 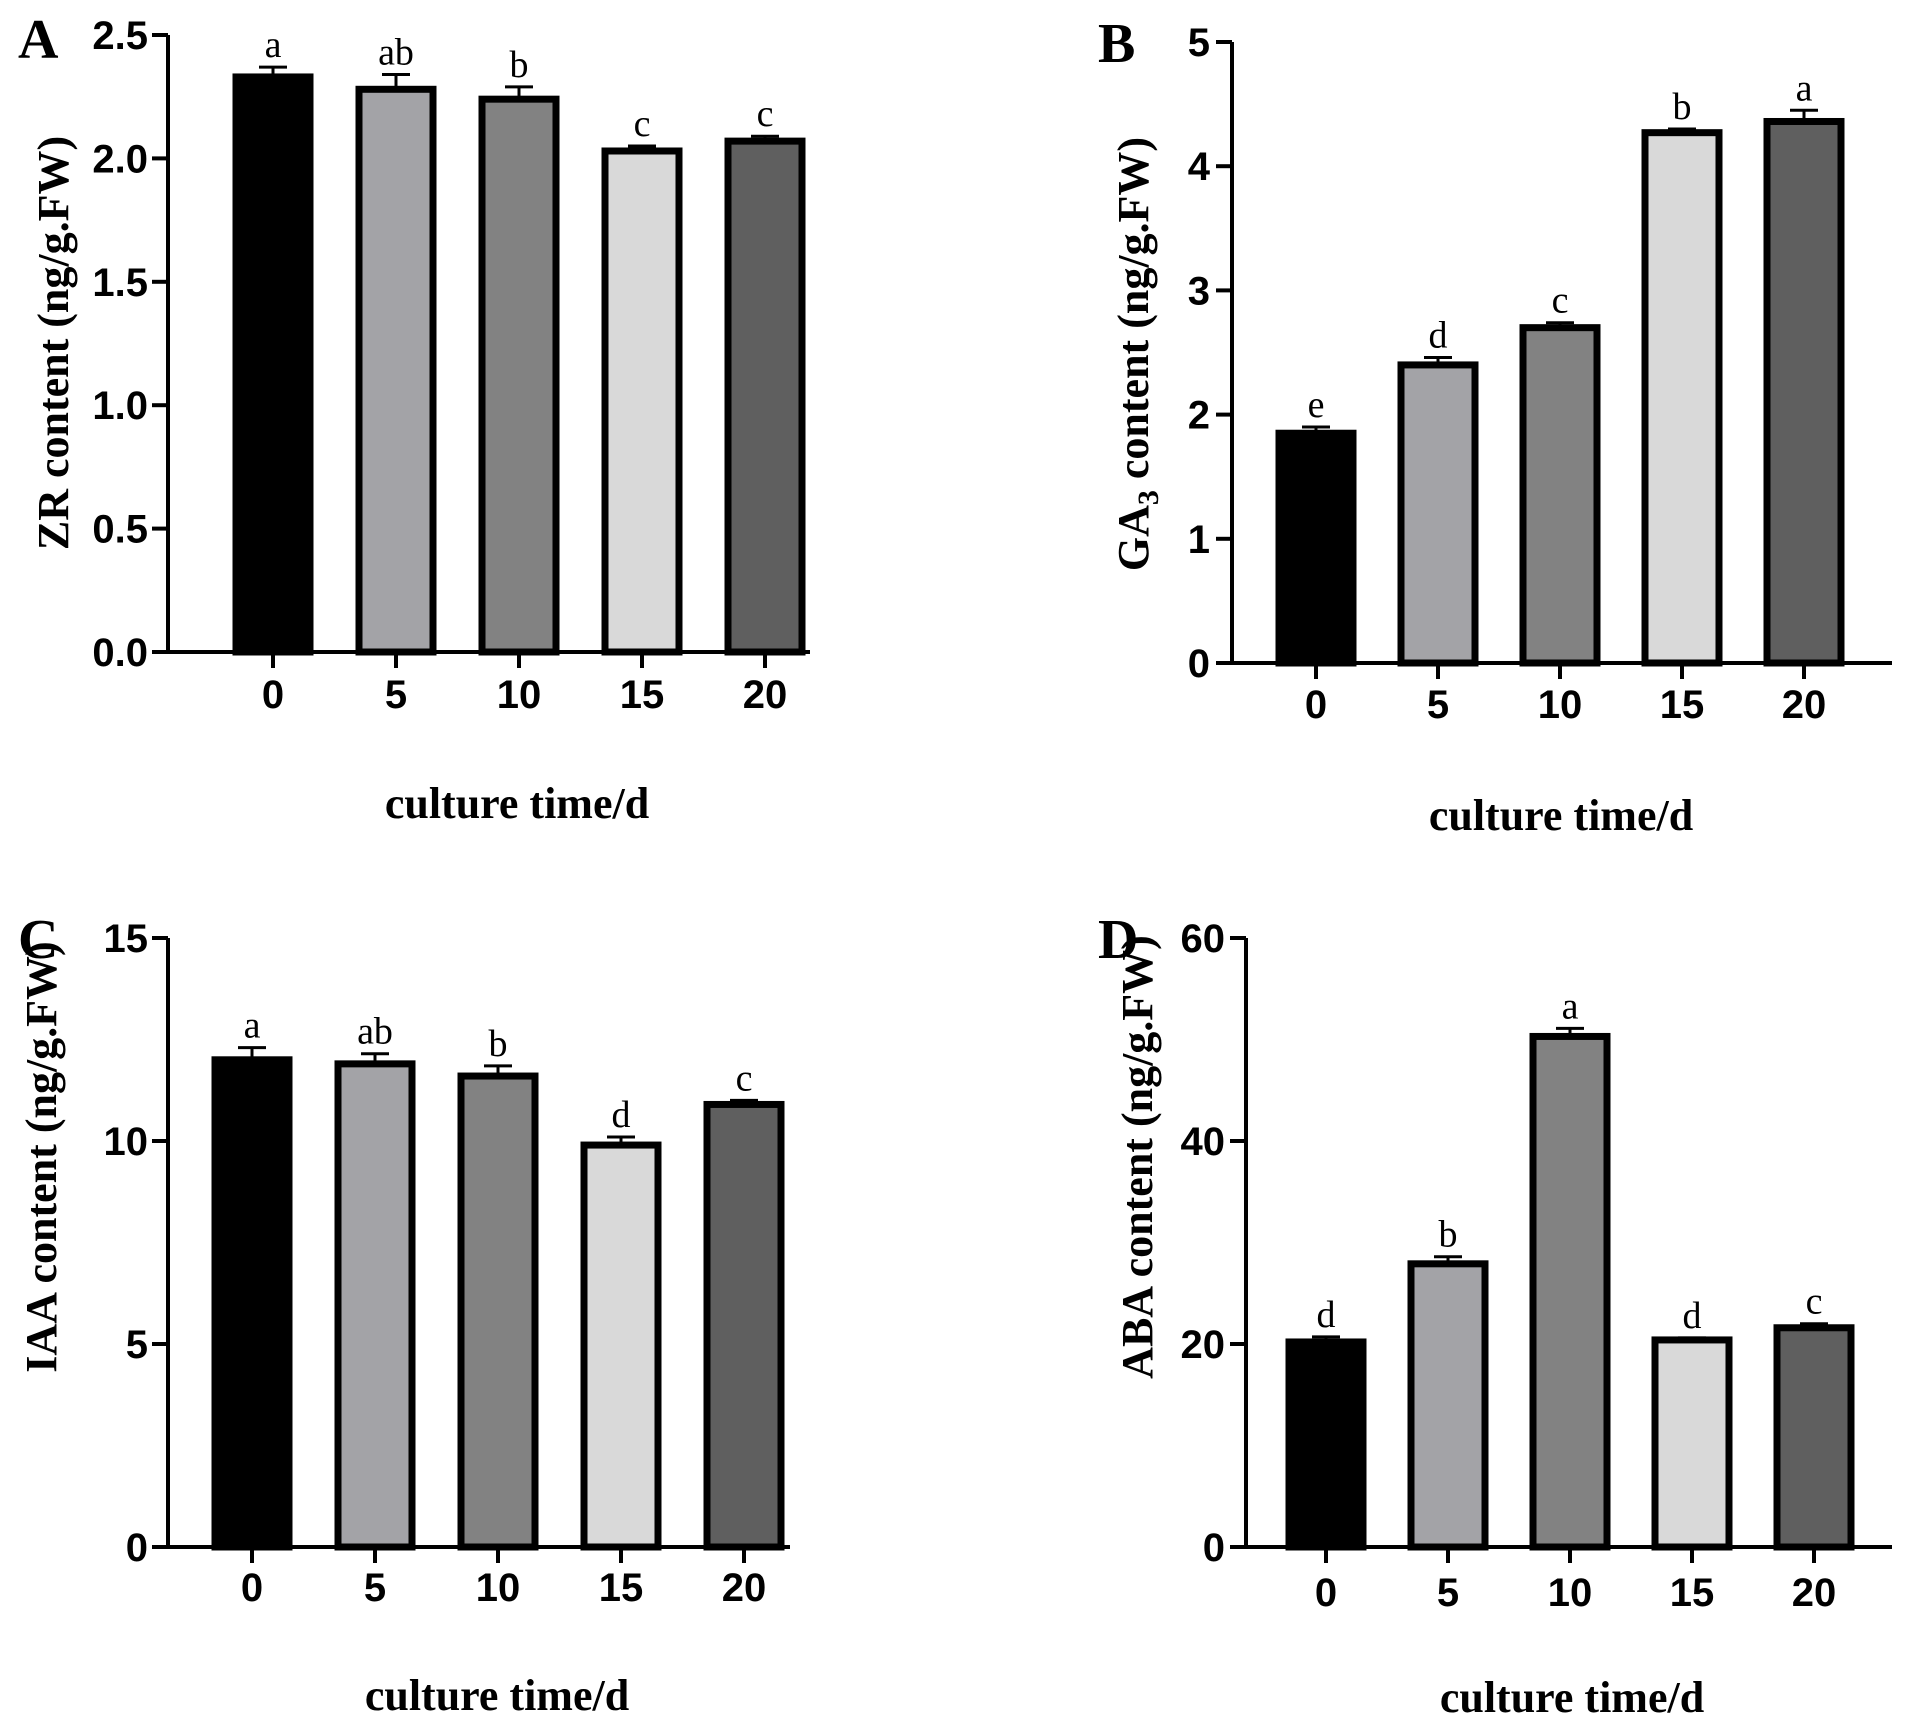 What do you see at coordinates (126, 1142) in the screenshot?
I see `y-tick-label: 10` at bounding box center [126, 1142].